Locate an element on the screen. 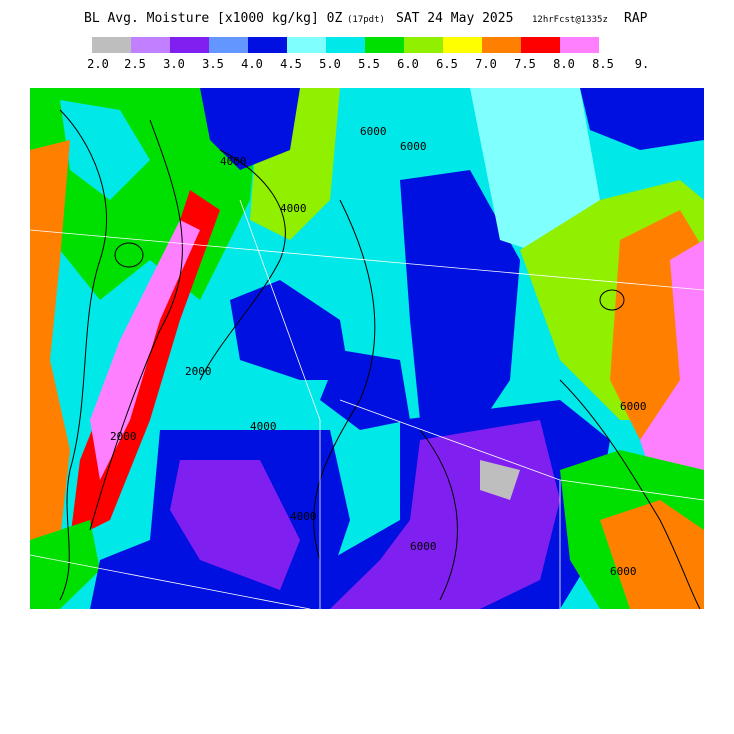  run-local: (17pdt) is located at coordinates (366, 20).